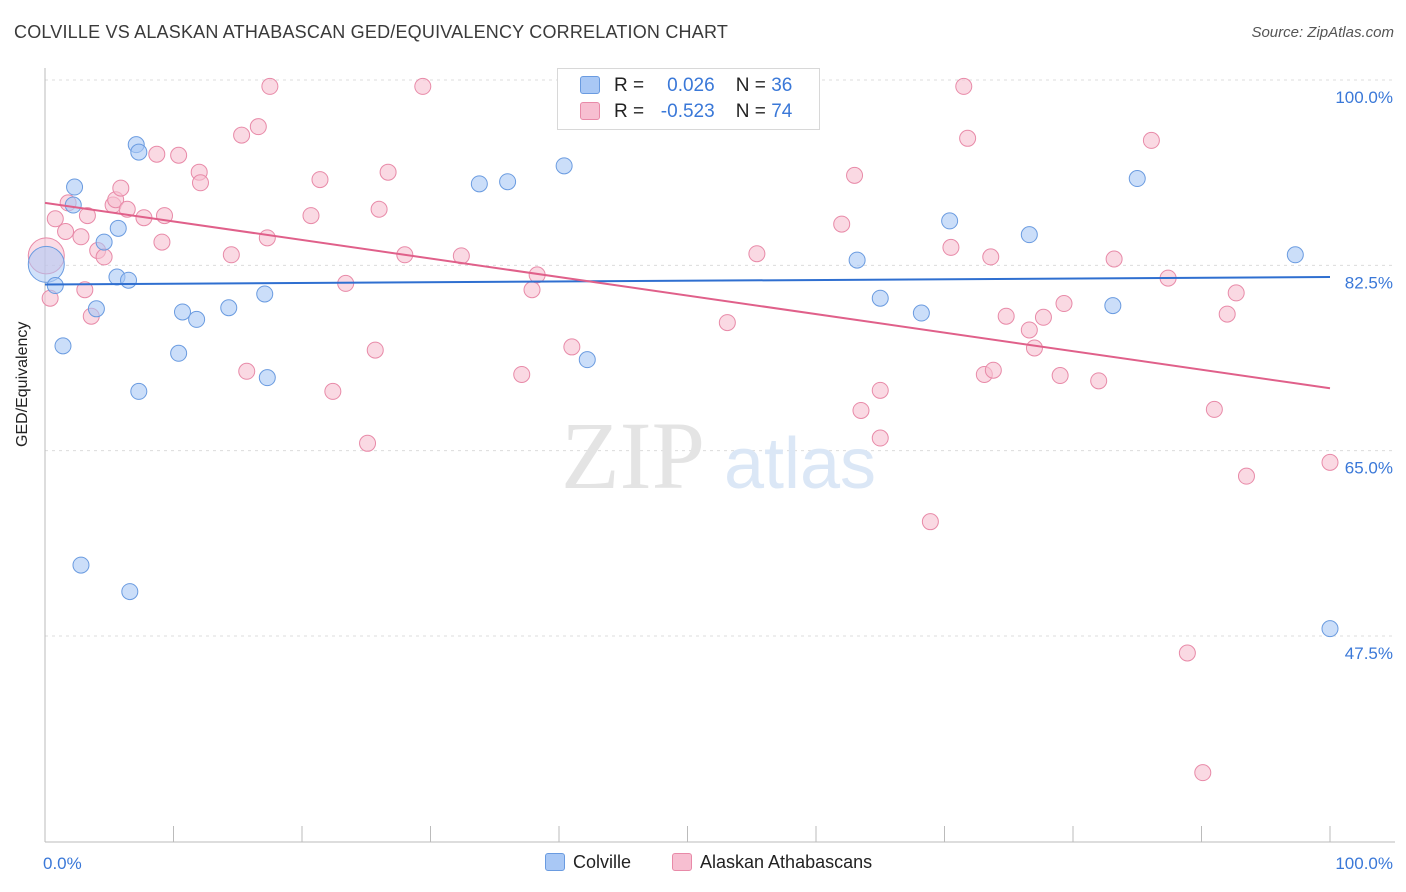  Describe the element at coordinates (1364, 863) in the screenshot. I see `x-tick-label-1: 100.0%` at that location.